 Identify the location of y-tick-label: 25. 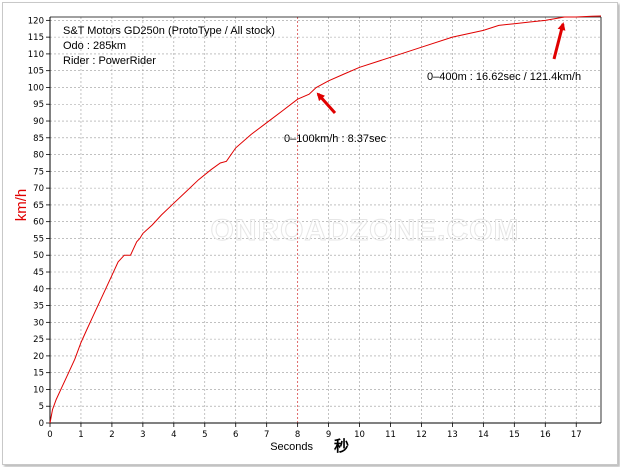
(38, 340).